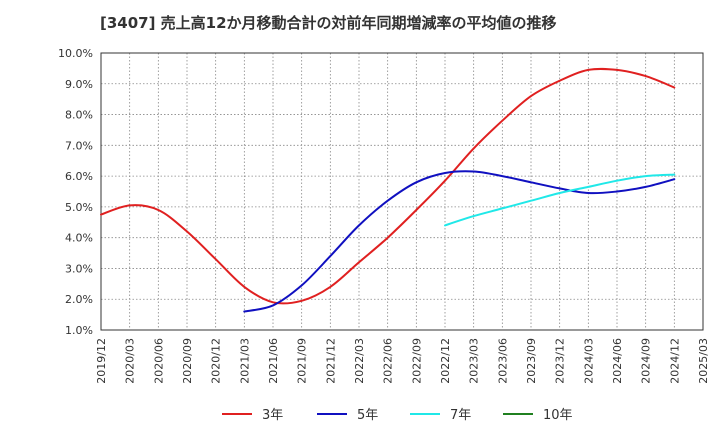 This screenshot has width=720, height=440. Describe the element at coordinates (79, 84) in the screenshot. I see `y-tick-label: 9.0%` at that location.